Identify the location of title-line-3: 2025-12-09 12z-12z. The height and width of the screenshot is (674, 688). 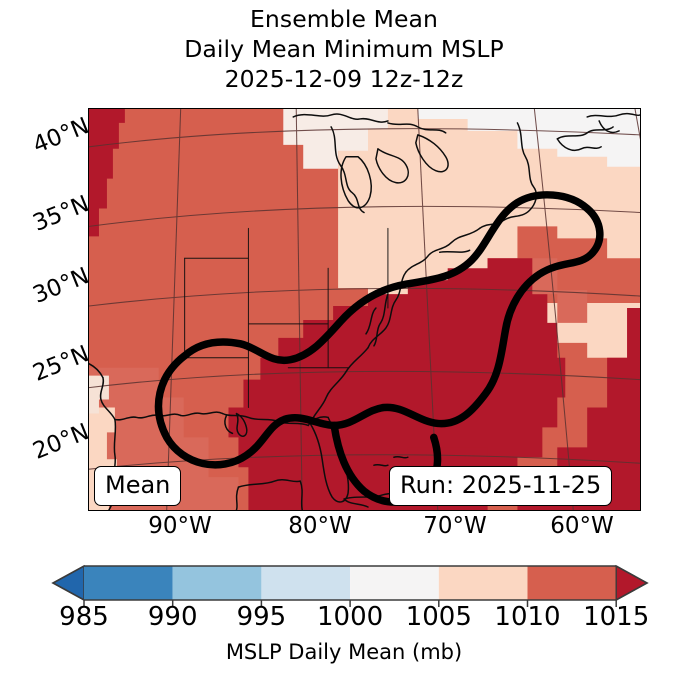
(344, 79).